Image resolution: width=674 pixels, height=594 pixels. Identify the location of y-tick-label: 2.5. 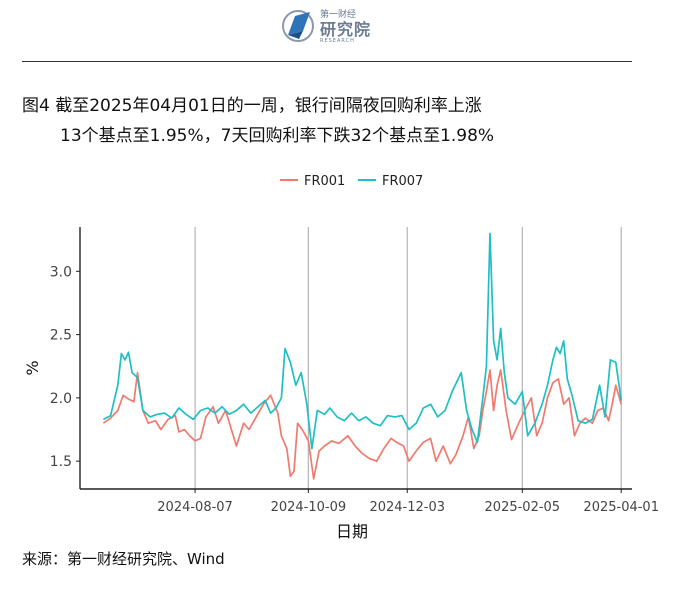
(61, 336).